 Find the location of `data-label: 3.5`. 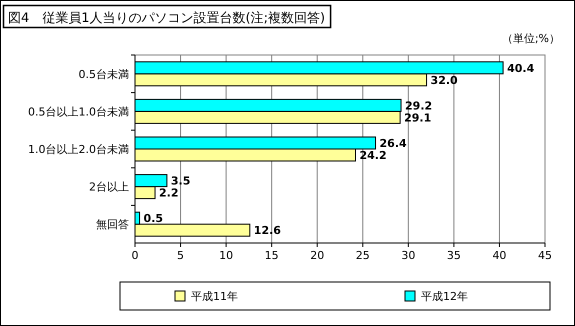

data-label: 3.5 is located at coordinates (180, 181).